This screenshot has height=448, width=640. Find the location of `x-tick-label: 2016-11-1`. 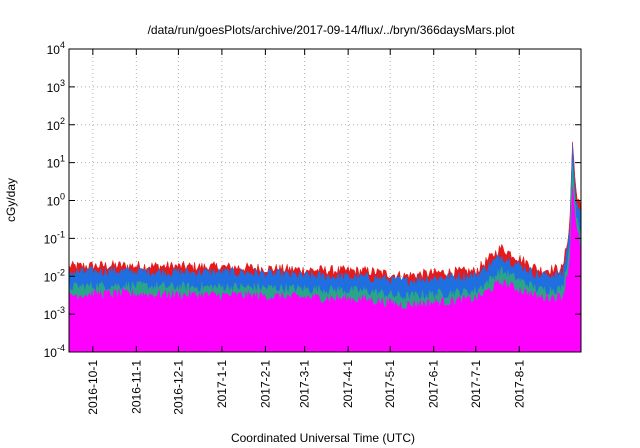

x-tick-label: 2016-11-1 is located at coordinates (136, 387).